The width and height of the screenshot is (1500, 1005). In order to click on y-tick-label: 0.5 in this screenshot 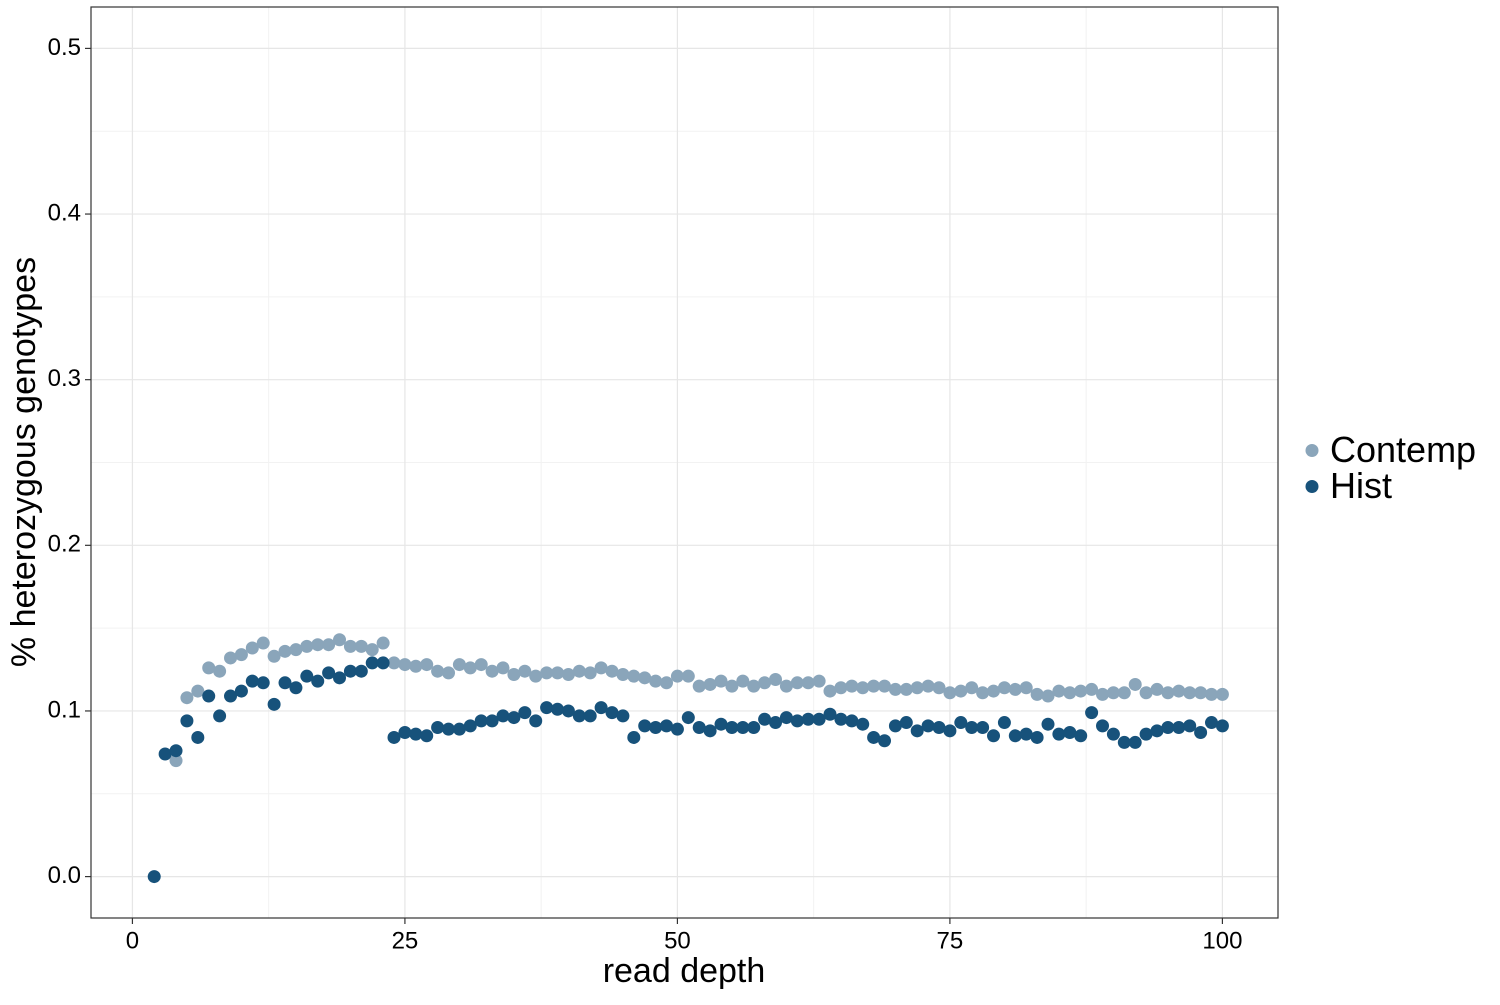, I will do `click(64, 47)`.